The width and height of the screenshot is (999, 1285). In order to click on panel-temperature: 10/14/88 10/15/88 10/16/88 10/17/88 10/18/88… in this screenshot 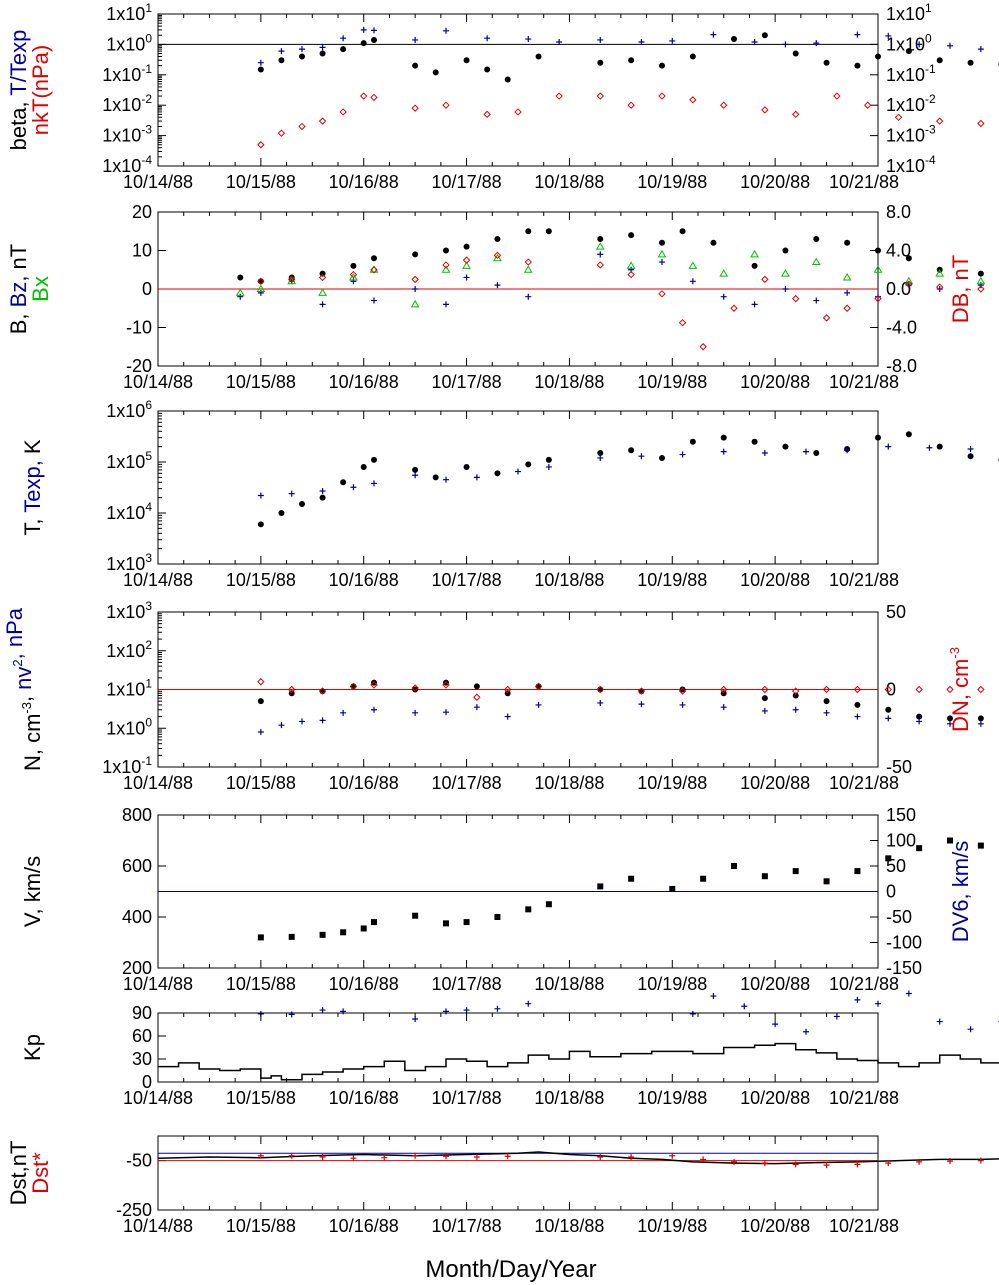, I will do `click(509, 494)`.